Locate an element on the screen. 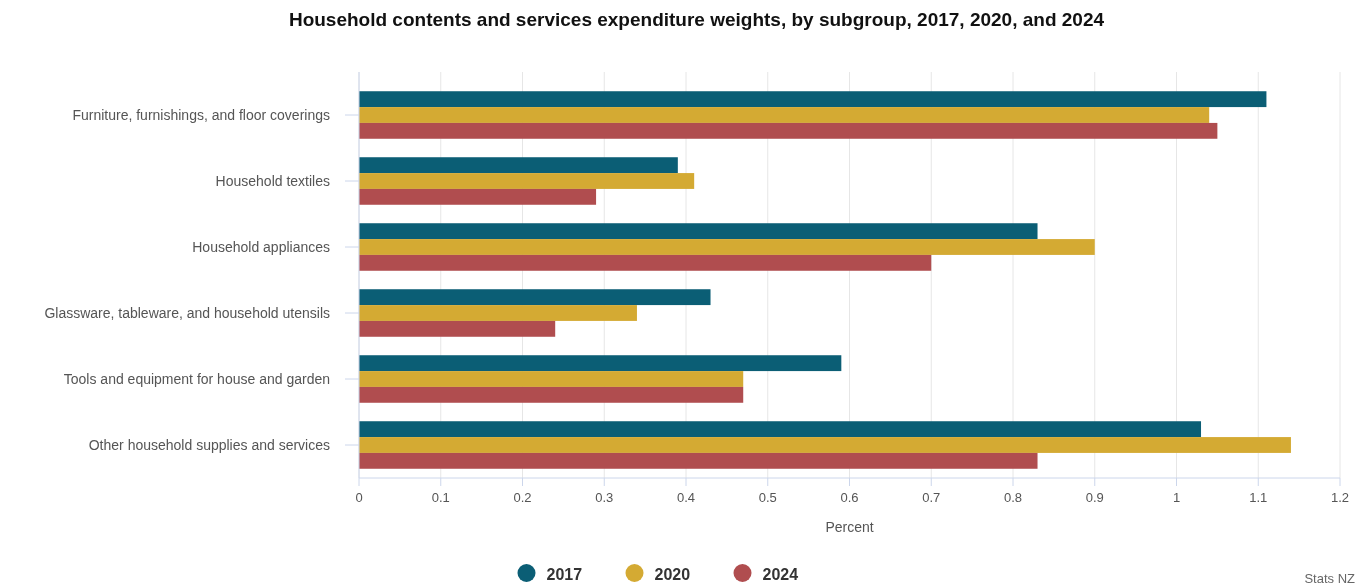 The width and height of the screenshot is (1357, 588). legend-label: 2017 is located at coordinates (564, 574).